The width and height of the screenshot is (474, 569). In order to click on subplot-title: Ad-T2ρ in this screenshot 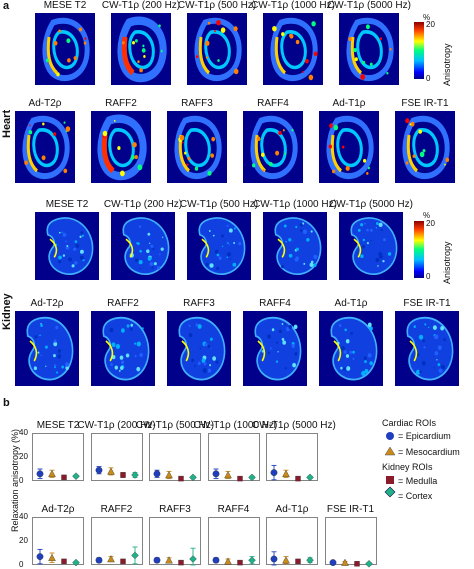, I will do `click(58, 509)`.